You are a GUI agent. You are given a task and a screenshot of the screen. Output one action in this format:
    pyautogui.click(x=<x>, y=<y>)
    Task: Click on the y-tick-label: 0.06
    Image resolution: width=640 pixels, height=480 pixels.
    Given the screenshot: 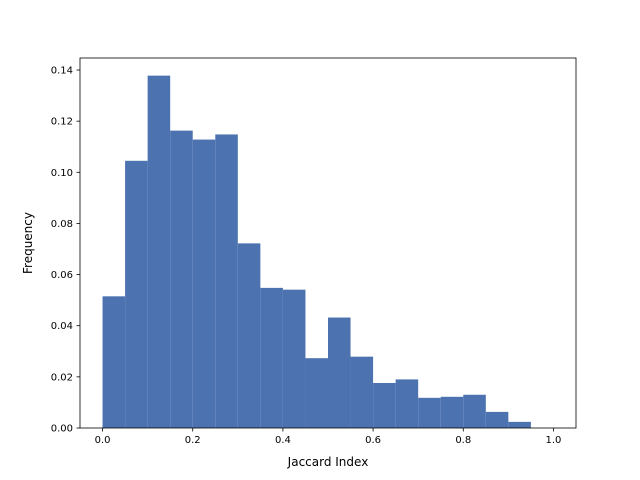 What is the action you would take?
    pyautogui.click(x=62, y=275)
    